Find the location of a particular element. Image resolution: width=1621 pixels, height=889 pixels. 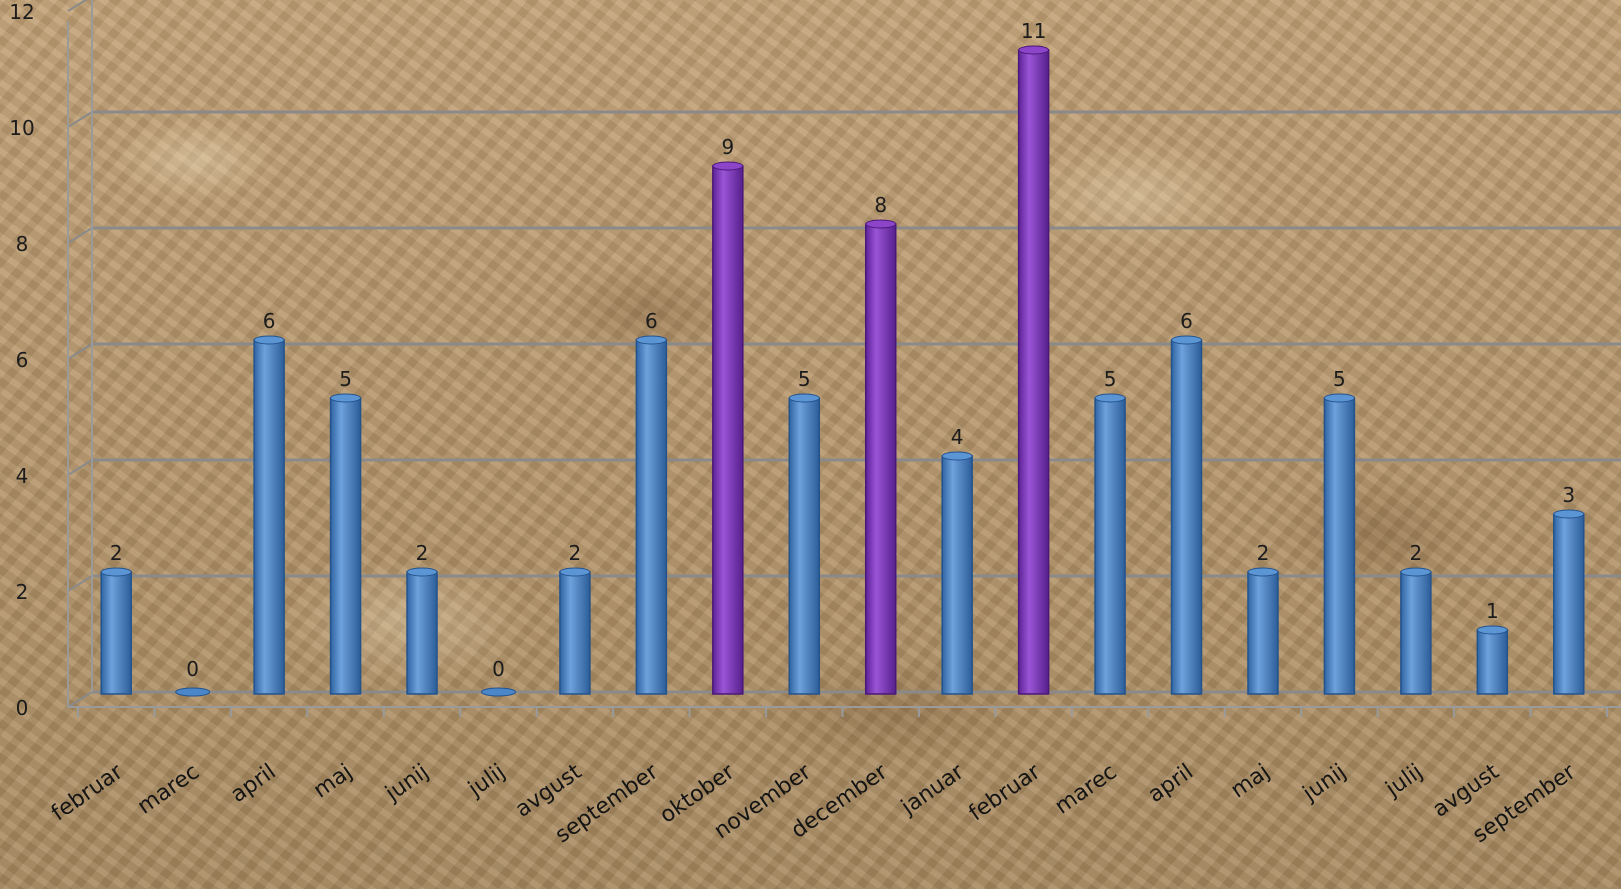

y-tick-label: 8 is located at coordinates (22, 244).